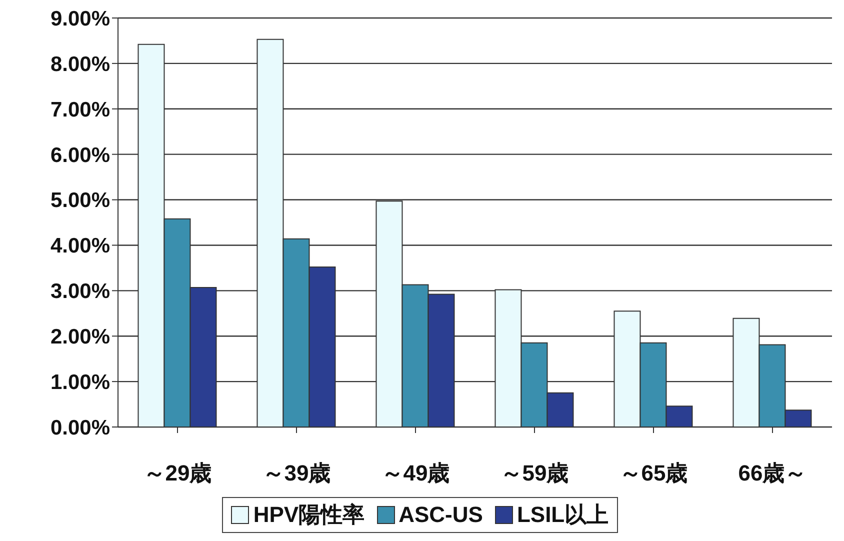 The image size is (844, 541). Describe the element at coordinates (80, 200) in the screenshot. I see `y-tick-label: 5.00%` at that location.